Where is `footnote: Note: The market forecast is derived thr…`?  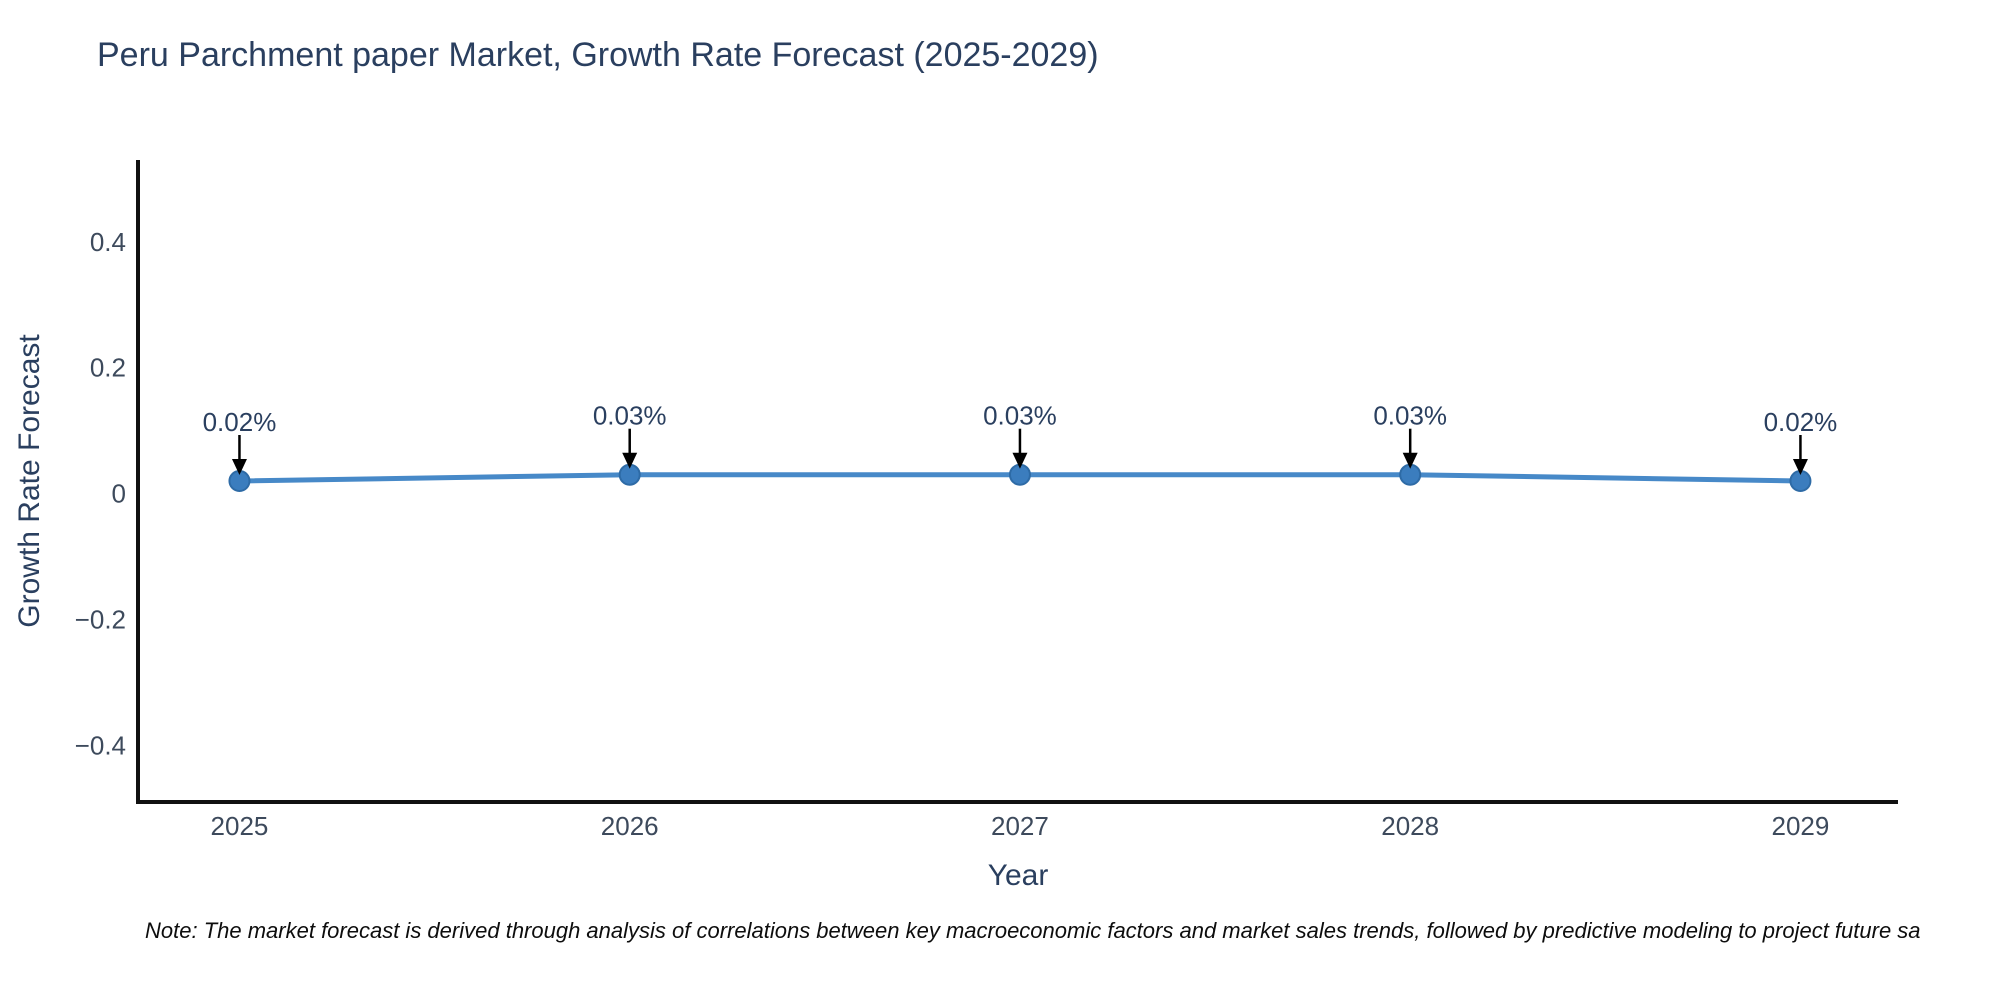
footnote: Note: The market forecast is derived thr… is located at coordinates (1033, 930).